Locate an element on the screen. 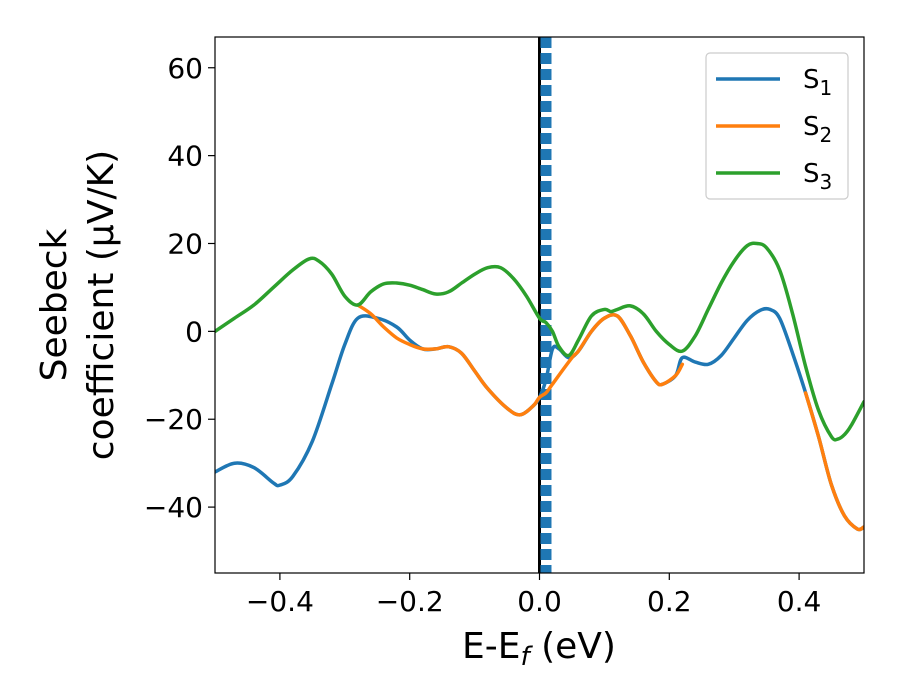 This screenshot has height=700, width=900. y-tick-label: 0 is located at coordinates (194, 331).